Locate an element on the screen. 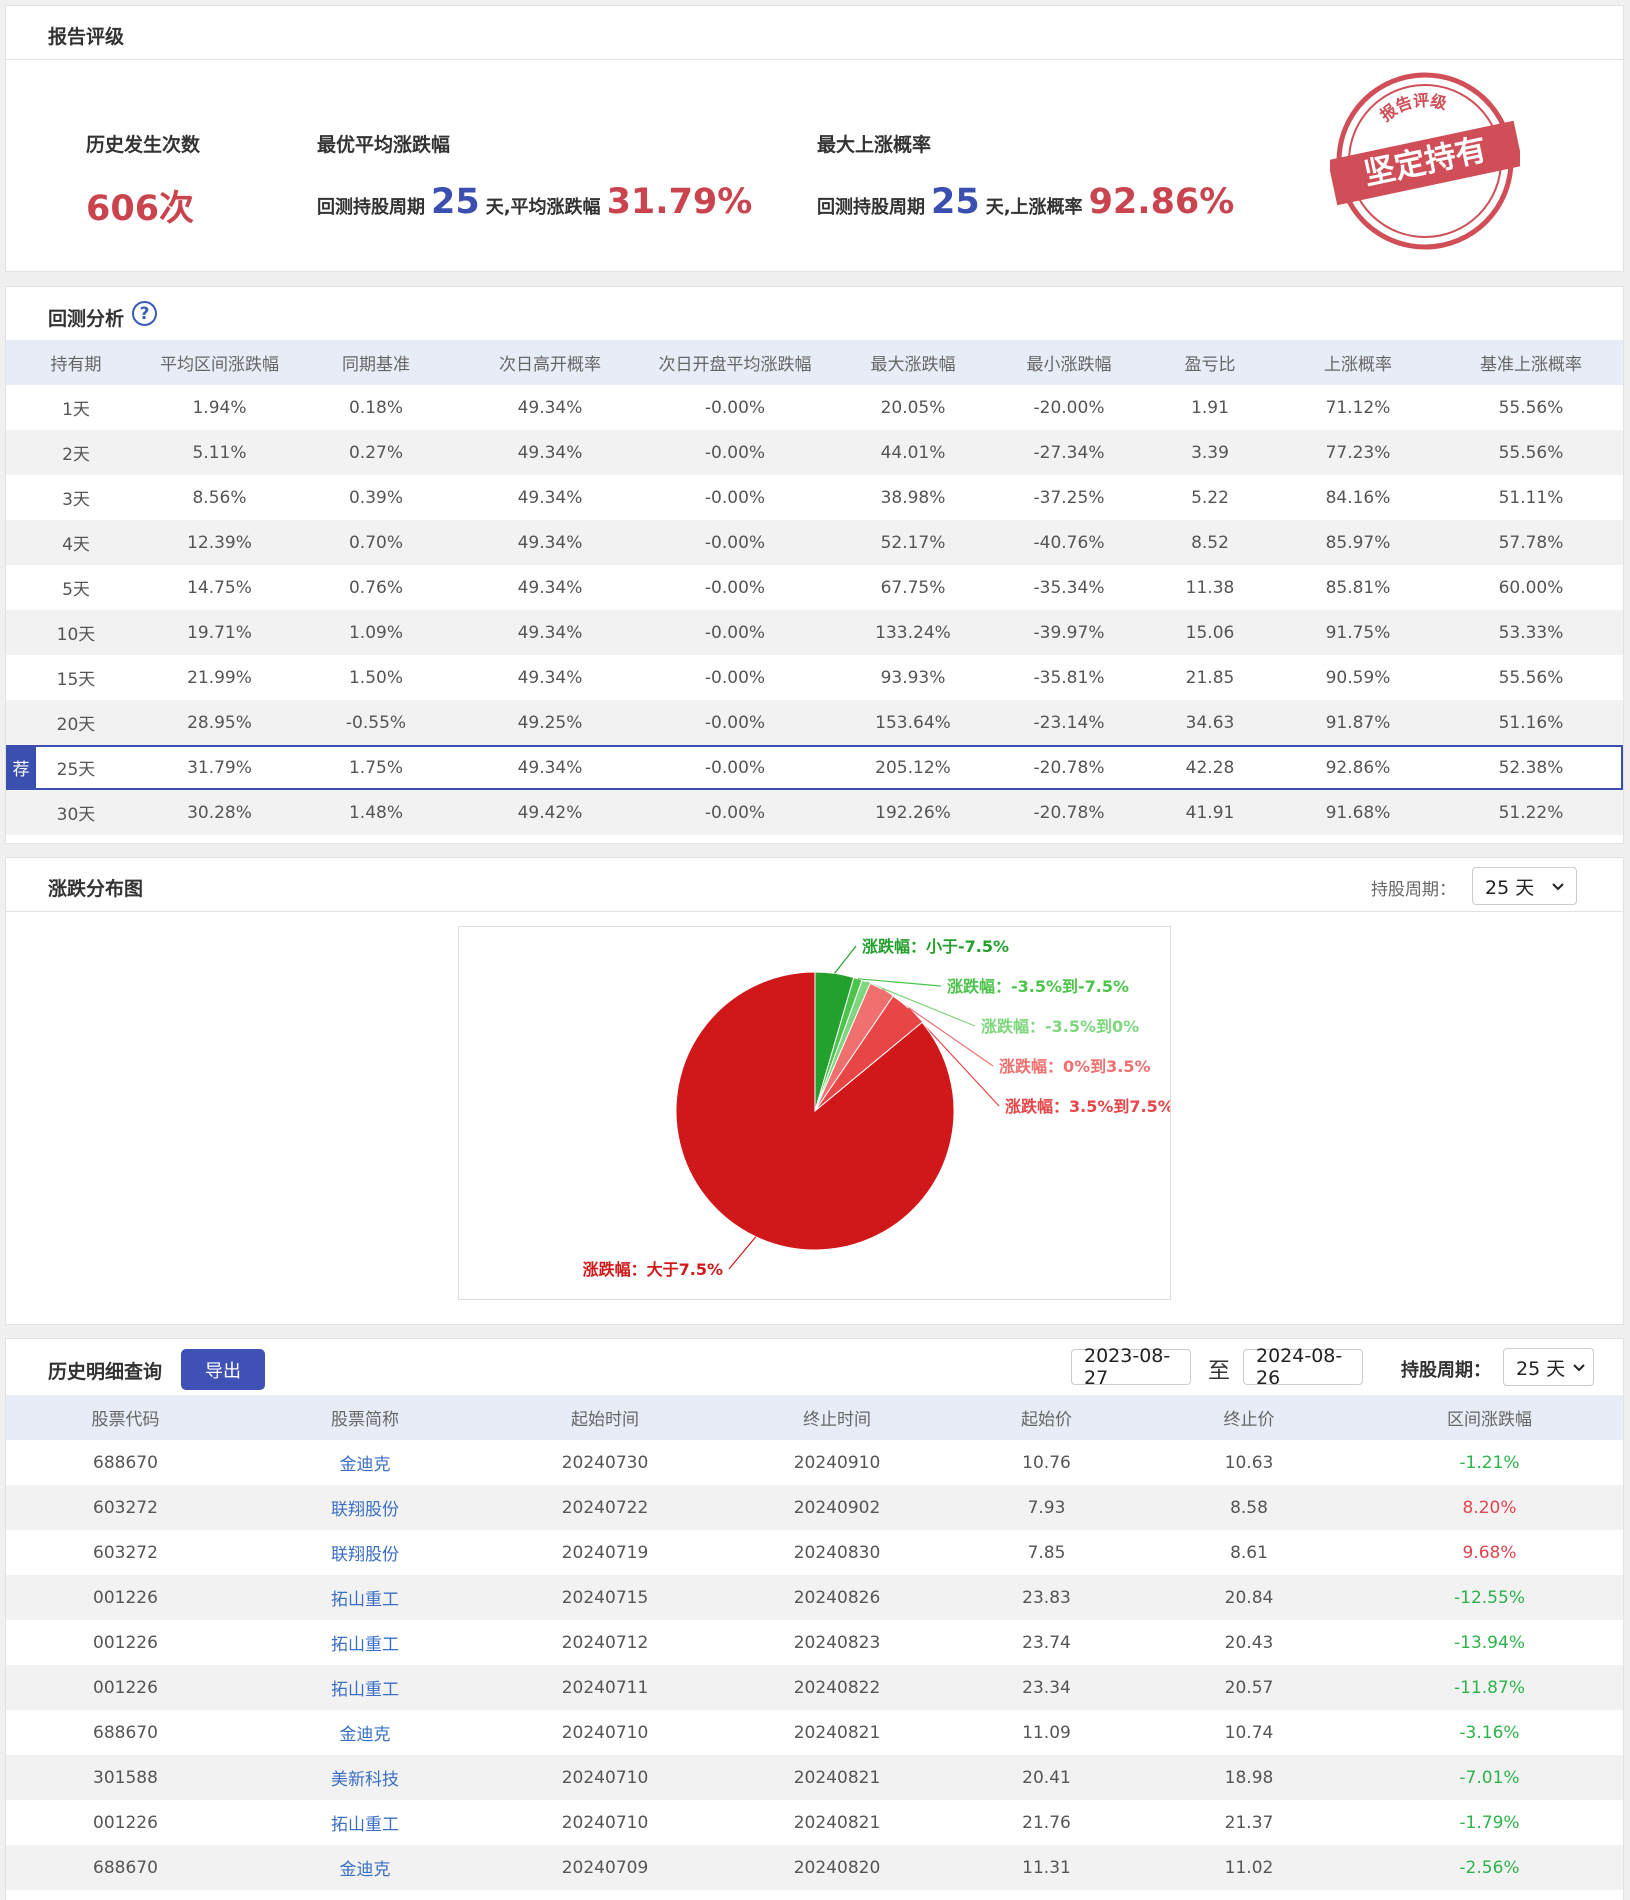 Image resolution: width=1630 pixels, height=1900 pixels. start-date-input: 2023-08-27 is located at coordinates (1131, 1367).